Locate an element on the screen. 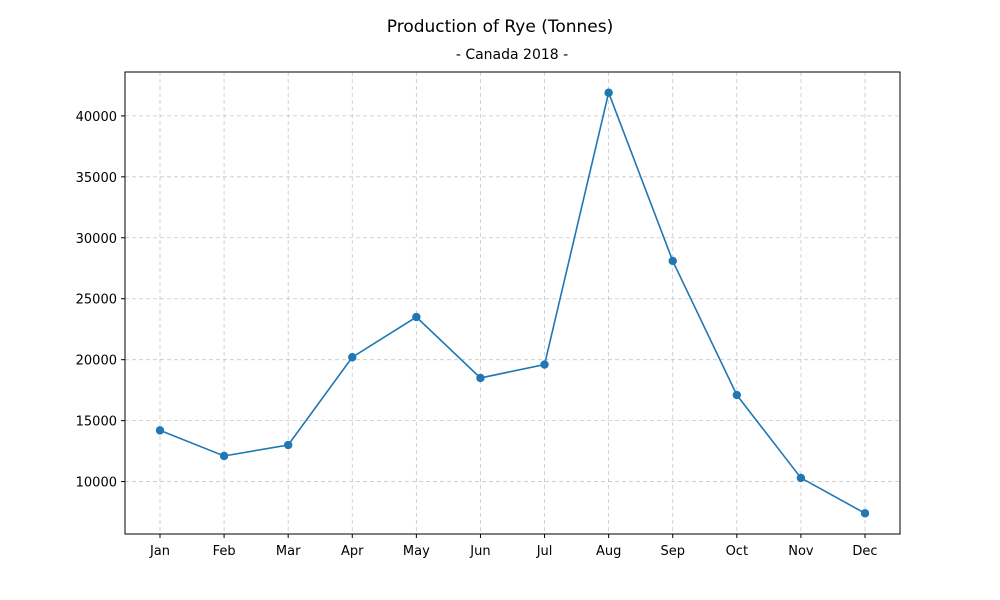 The height and width of the screenshot is (600, 1000). data-point-may is located at coordinates (416, 317).